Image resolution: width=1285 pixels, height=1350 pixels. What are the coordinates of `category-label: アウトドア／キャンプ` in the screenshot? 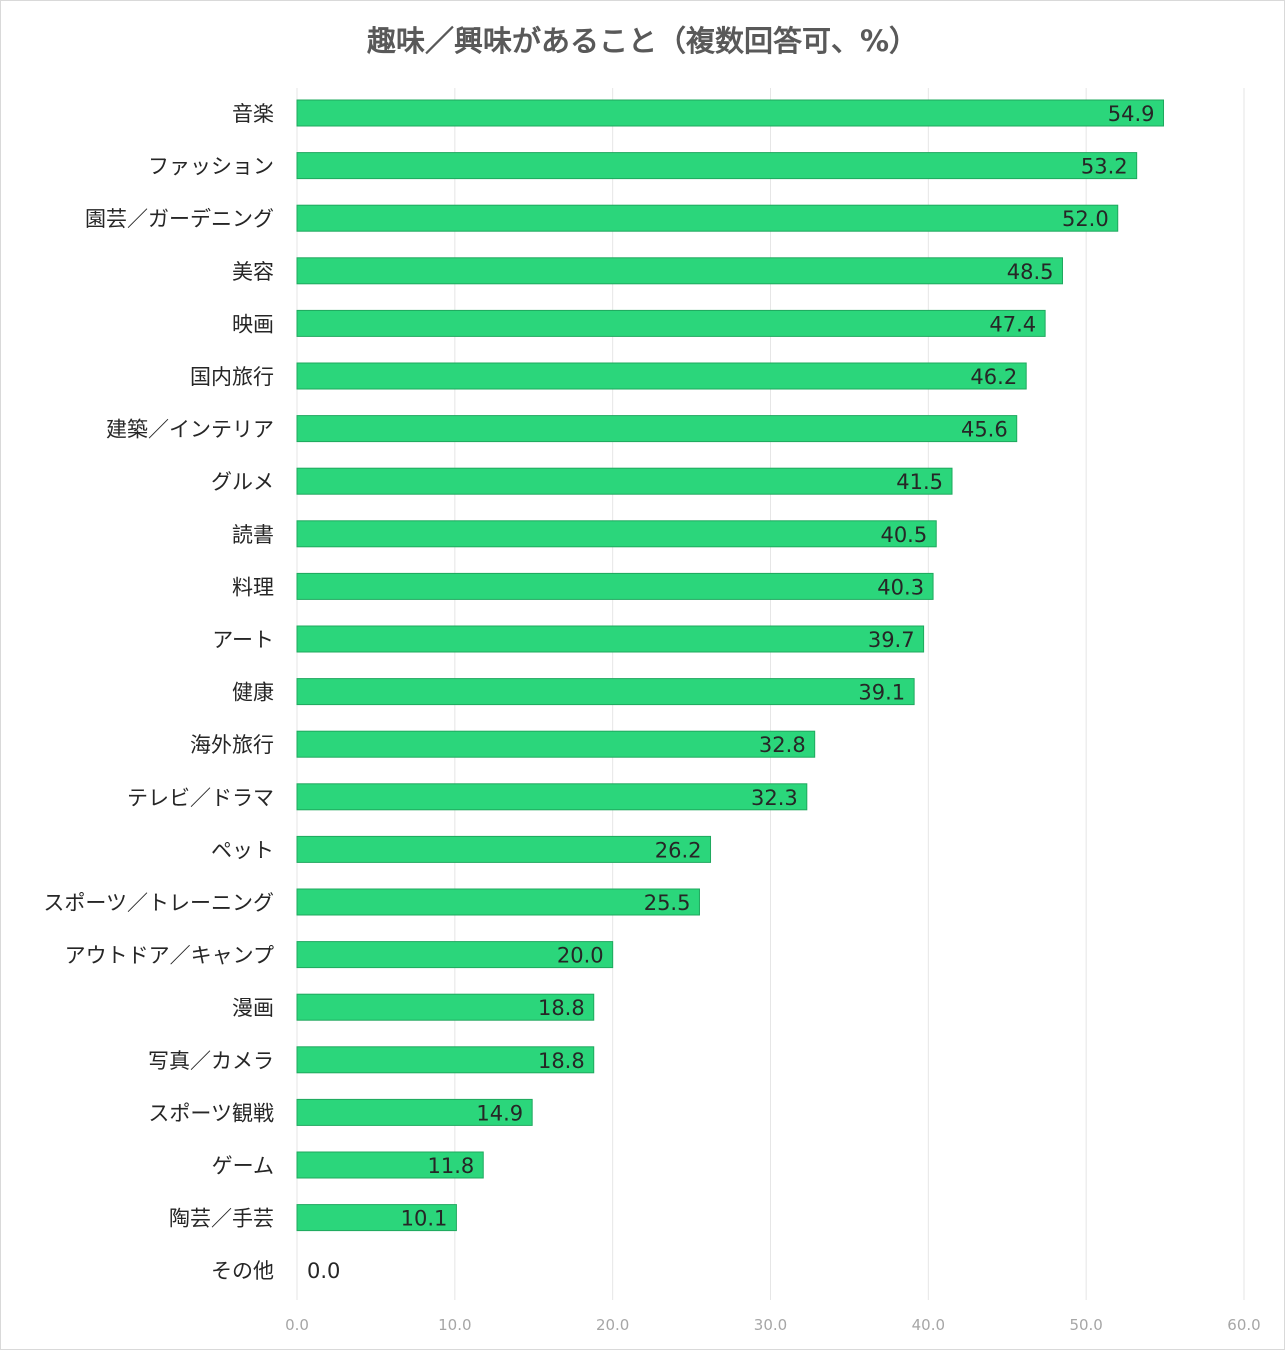 It's located at (169, 956).